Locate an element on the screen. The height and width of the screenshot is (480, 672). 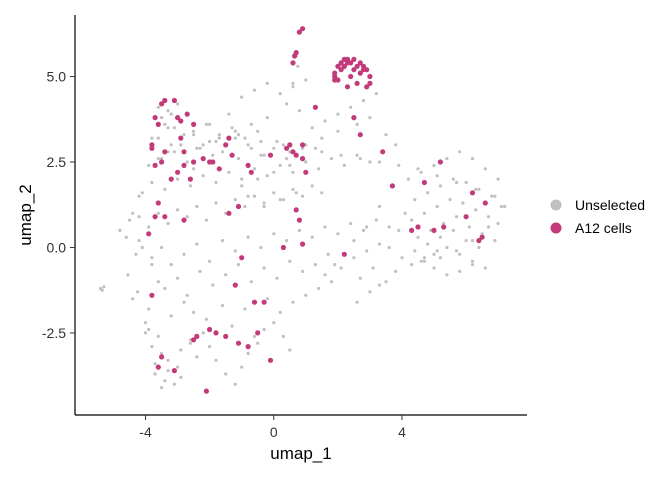
y-tick-label: -2.5 is located at coordinates (54, 333).